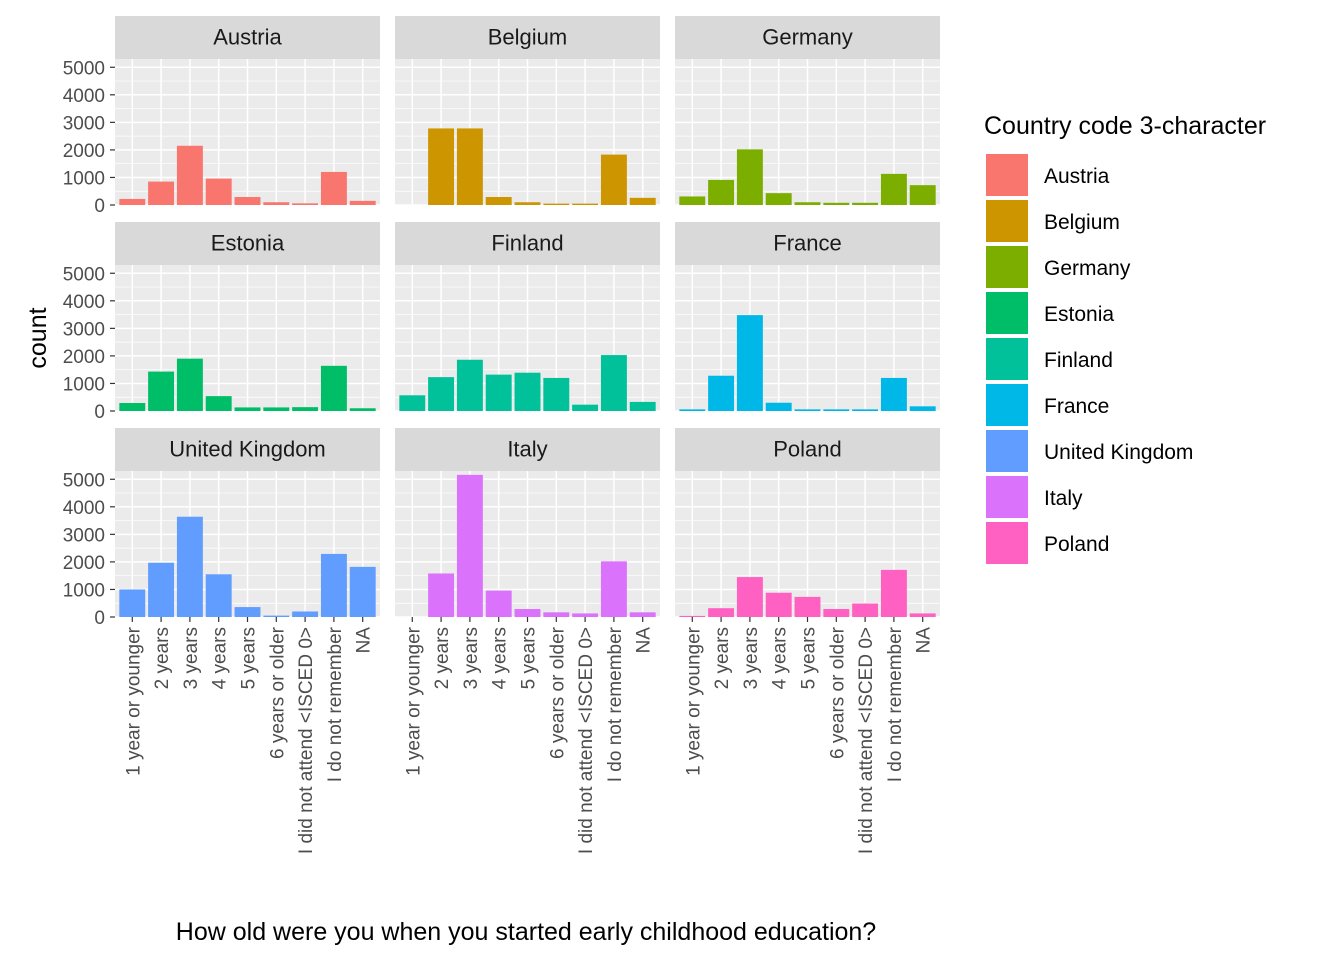 Image resolution: width=1344 pixels, height=965 pixels. What do you see at coordinates (84, 563) in the screenshot?
I see `y-tick-label: 2000` at bounding box center [84, 563].